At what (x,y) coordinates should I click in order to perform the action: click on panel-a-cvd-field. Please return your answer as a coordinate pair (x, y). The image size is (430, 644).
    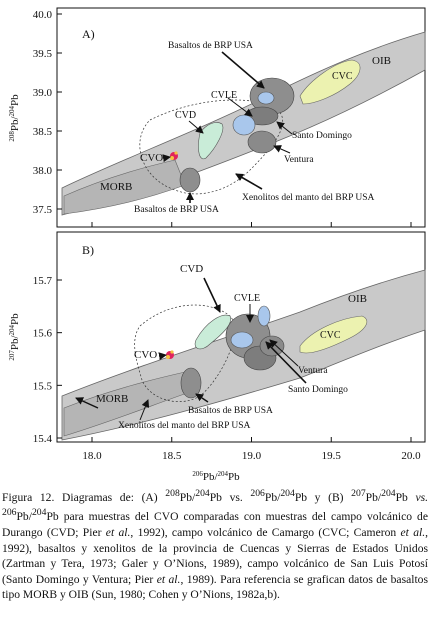
    Looking at the image, I should click on (211, 141).